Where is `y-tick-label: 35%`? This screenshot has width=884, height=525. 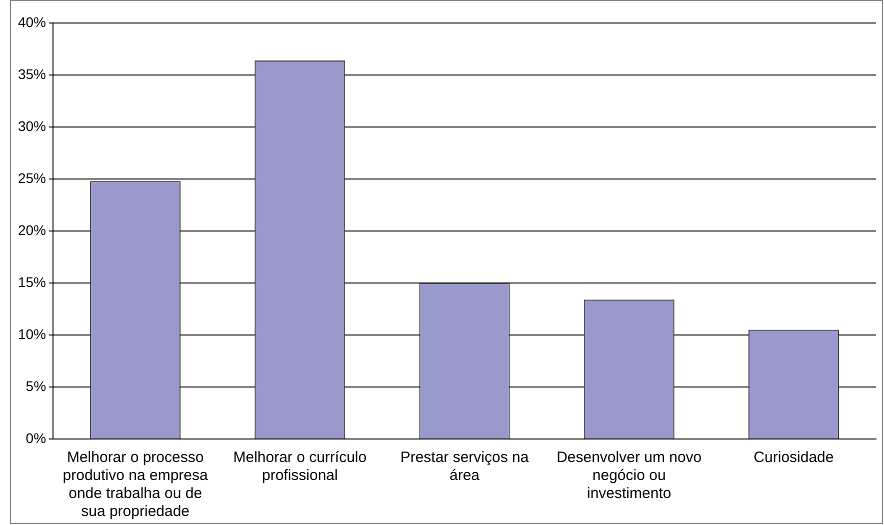
y-tick-label: 35% is located at coordinates (32, 74).